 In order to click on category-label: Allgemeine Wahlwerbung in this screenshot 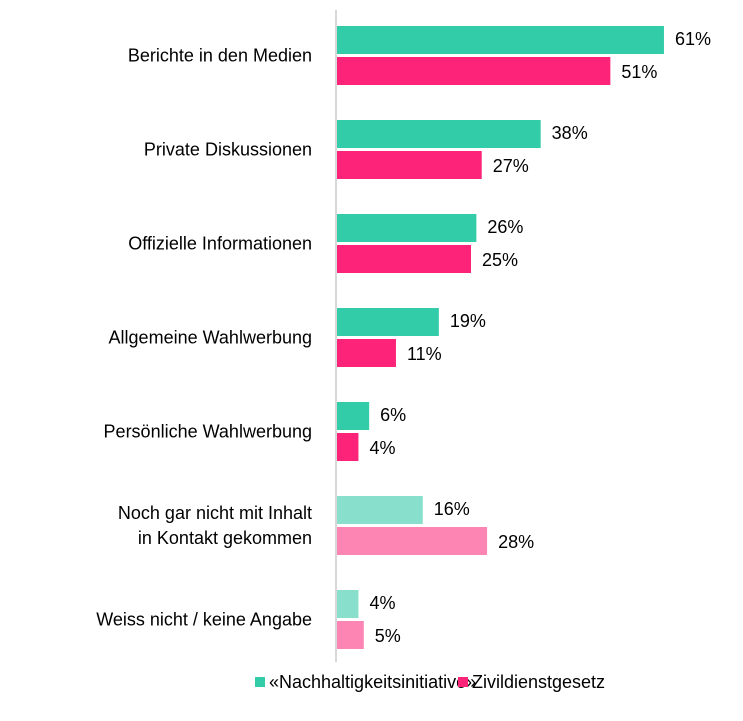, I will do `click(210, 337)`.